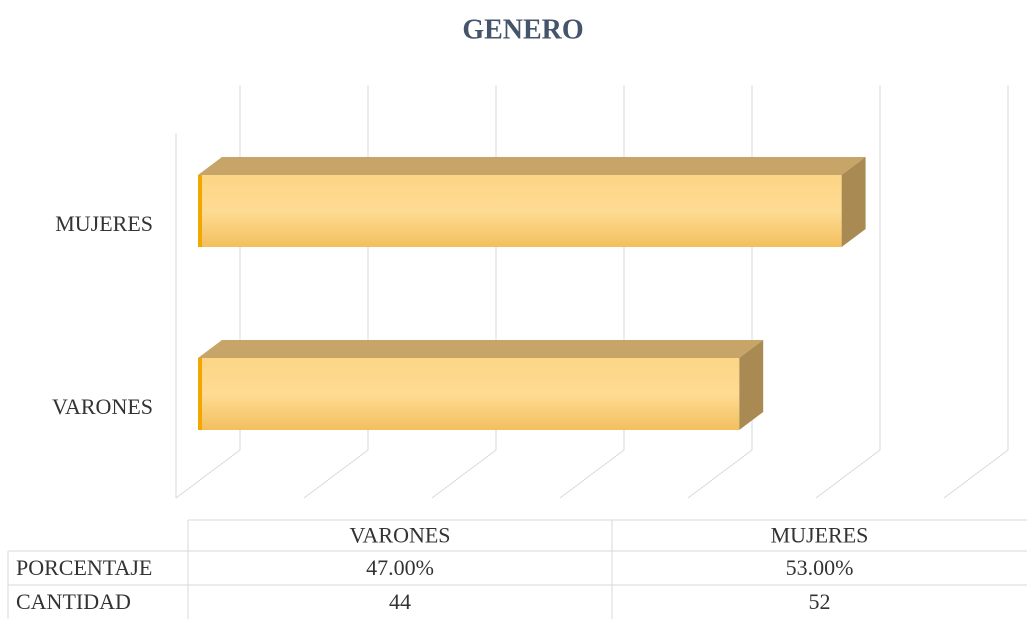 The image size is (1027, 619). Describe the element at coordinates (522, 29) in the screenshot. I see `chart-title: GENERO` at that location.